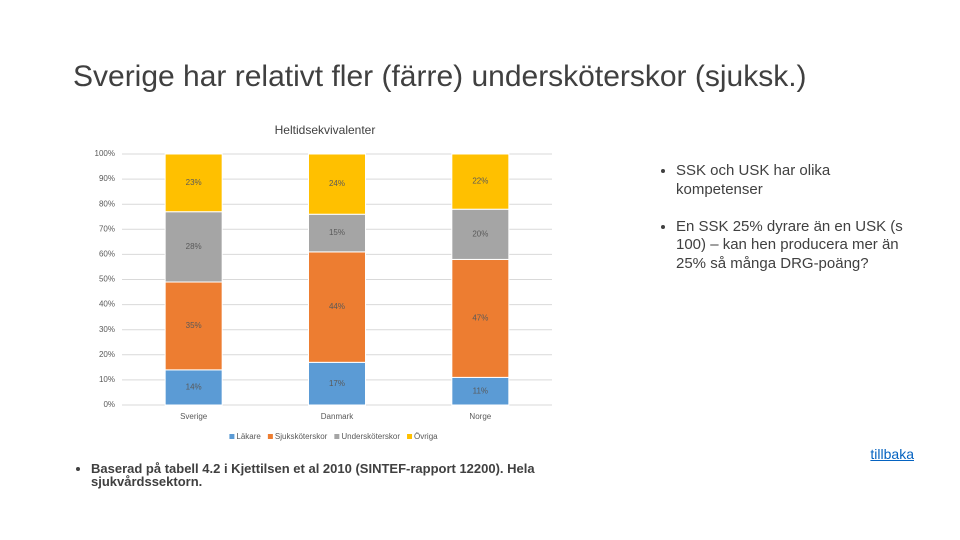 The height and width of the screenshot is (540, 960). I want to click on y-tick-label: 60%, so click(107, 254).